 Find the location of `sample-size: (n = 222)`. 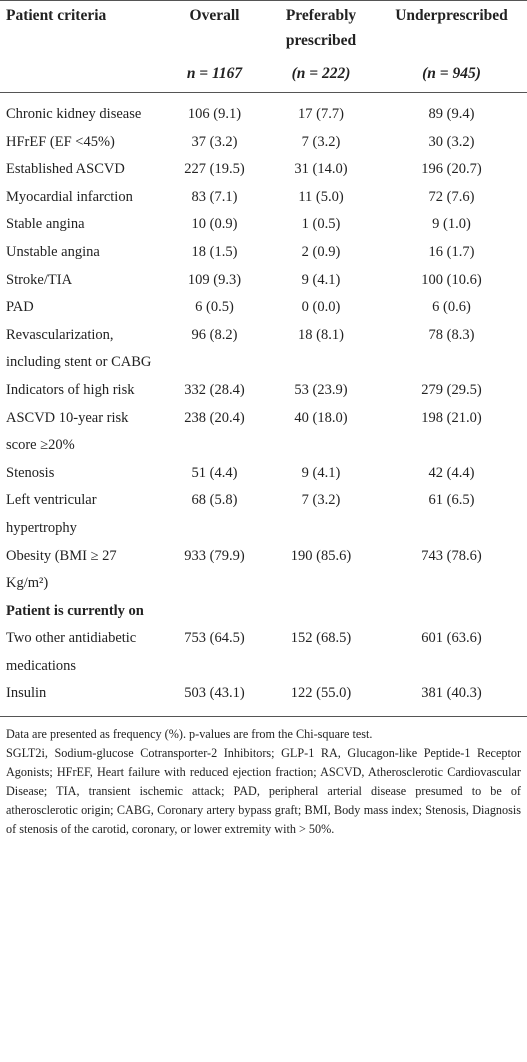

sample-size: (n = 222) is located at coordinates (321, 73).